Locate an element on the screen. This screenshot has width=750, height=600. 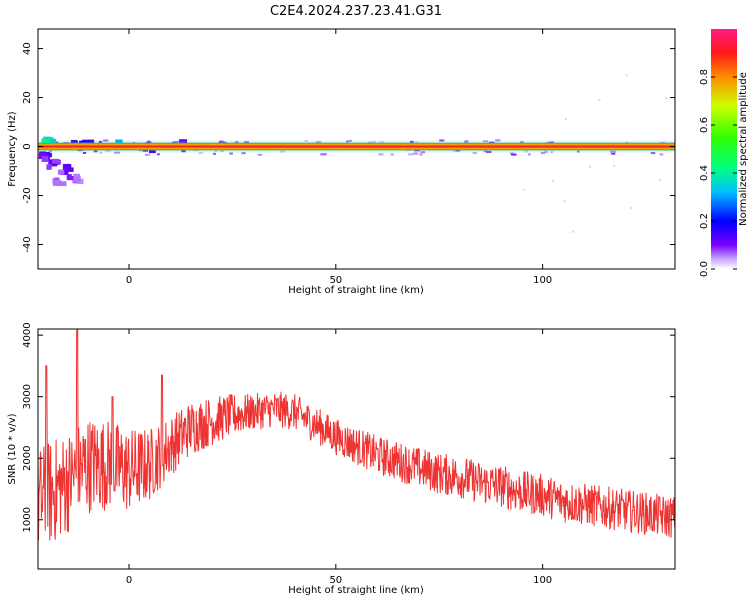
colorbar-gradient is located at coordinates (724, 149).